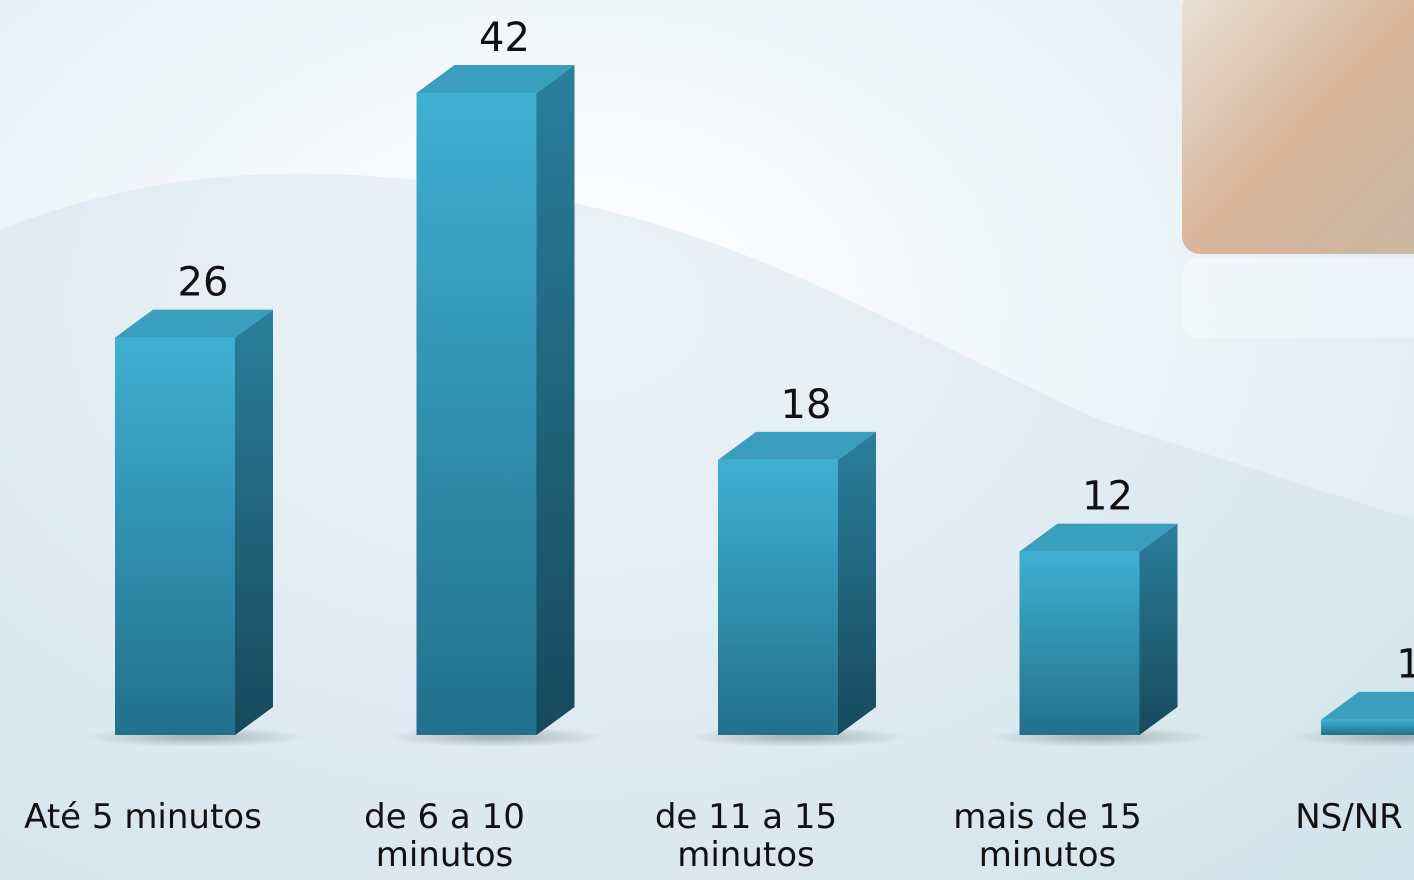  I want to click on value-label: 26, so click(203, 283).